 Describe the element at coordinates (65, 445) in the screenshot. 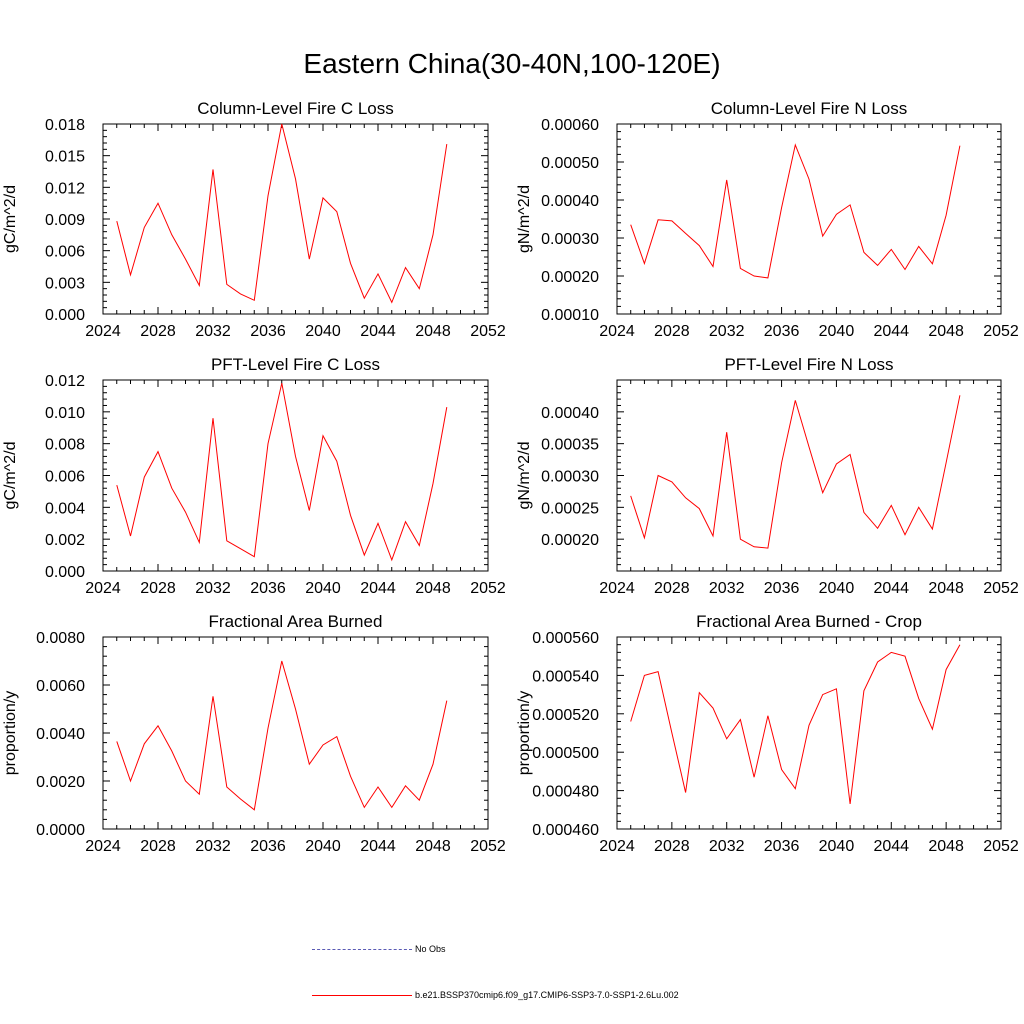

I see `y-tick-label: 0.008` at that location.